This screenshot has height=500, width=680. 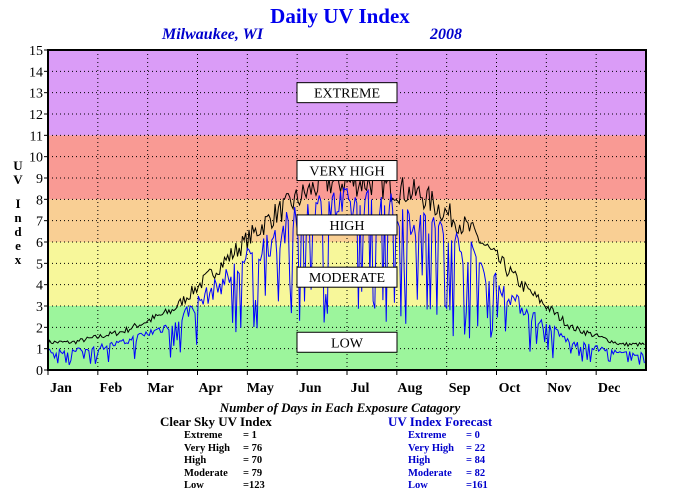 I want to click on chart-year: 2008, so click(x=446, y=34).